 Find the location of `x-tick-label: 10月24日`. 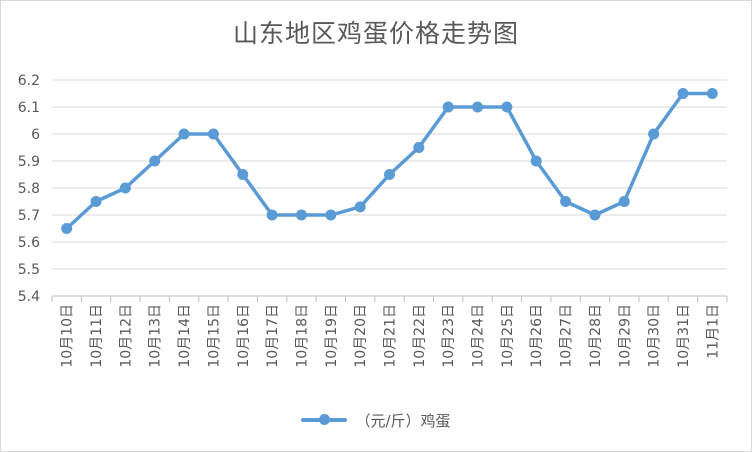

x-tick-label: 10月24日 is located at coordinates (479, 336).